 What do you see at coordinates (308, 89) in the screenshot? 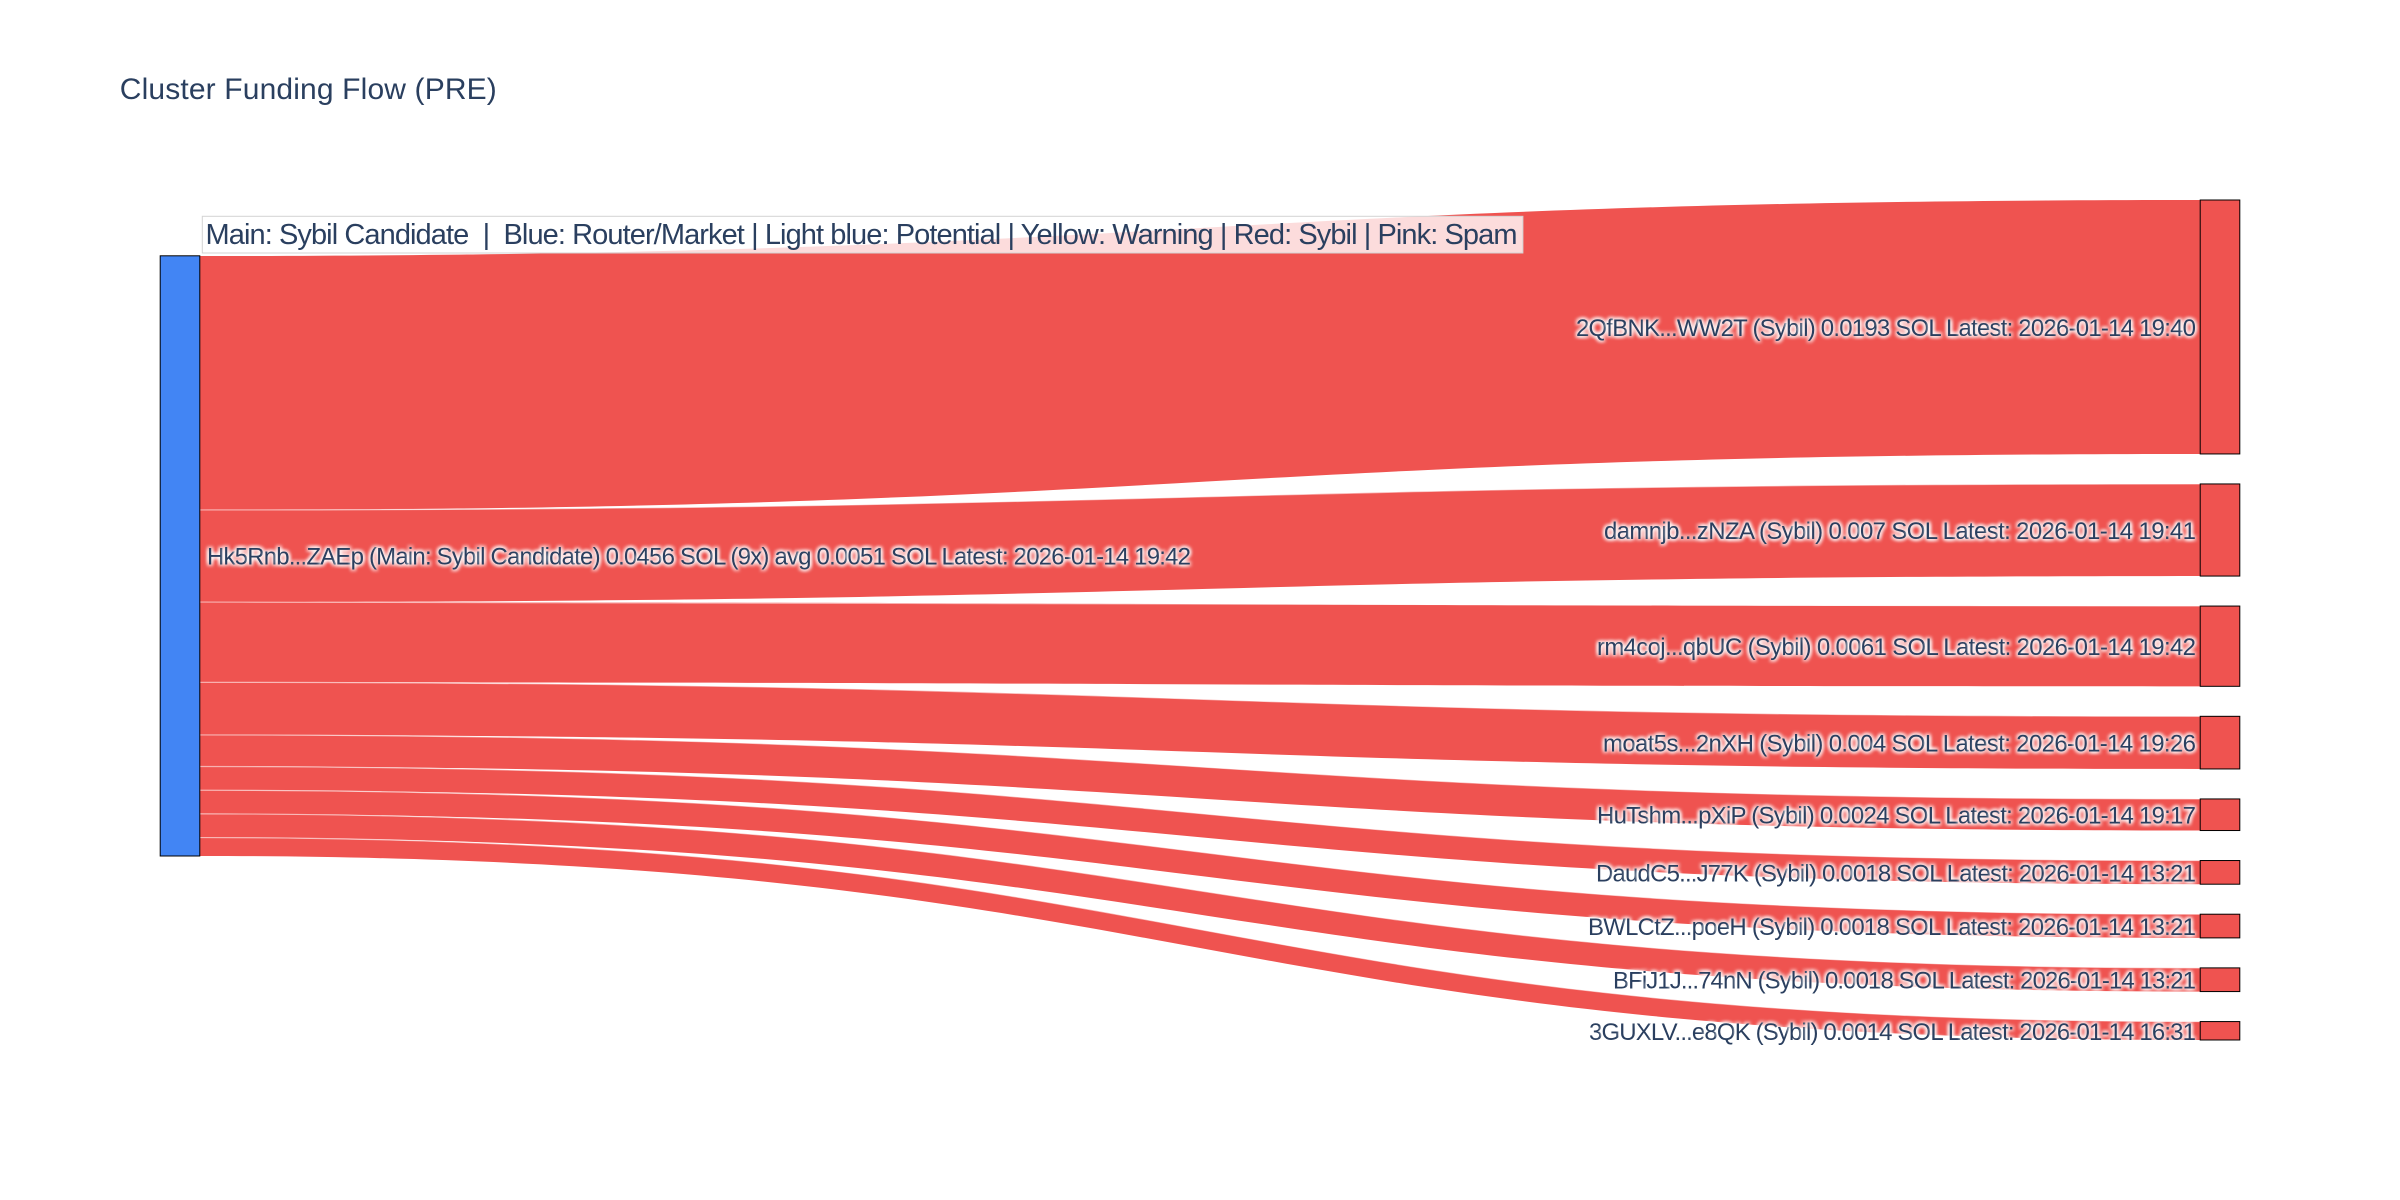
I see `svg-text: Cluster Funding Flow (PRE)` at bounding box center [308, 89].